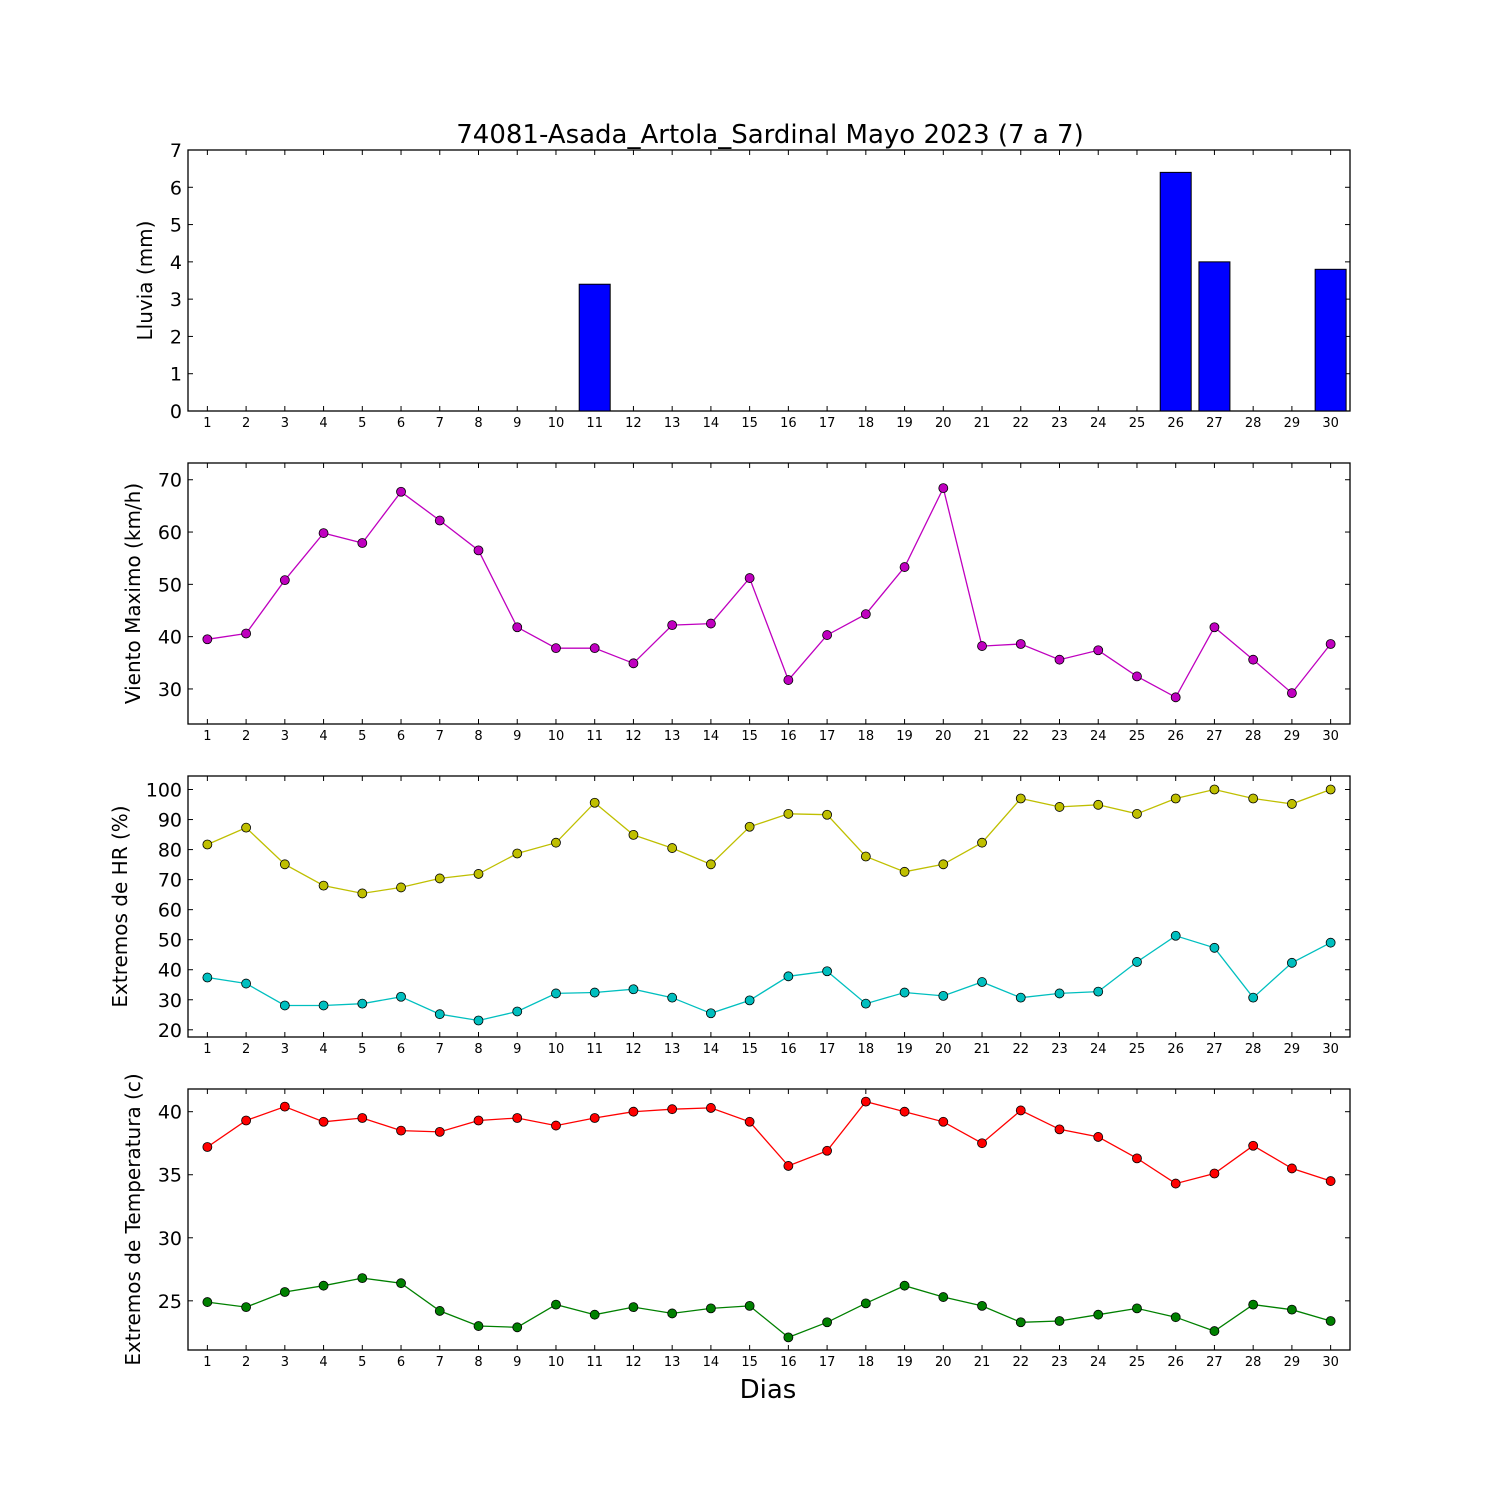 The image size is (1500, 1504). I want to click on x-tick-label: 6, so click(401, 423).